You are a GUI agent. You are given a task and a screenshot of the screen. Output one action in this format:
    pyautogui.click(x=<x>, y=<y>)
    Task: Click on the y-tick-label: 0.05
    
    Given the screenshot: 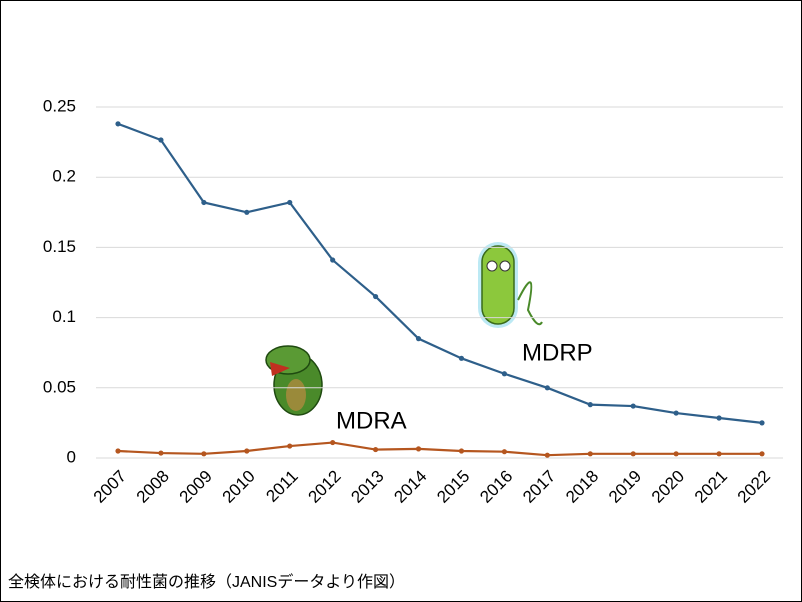 What is the action you would take?
    pyautogui.click(x=59, y=386)
    